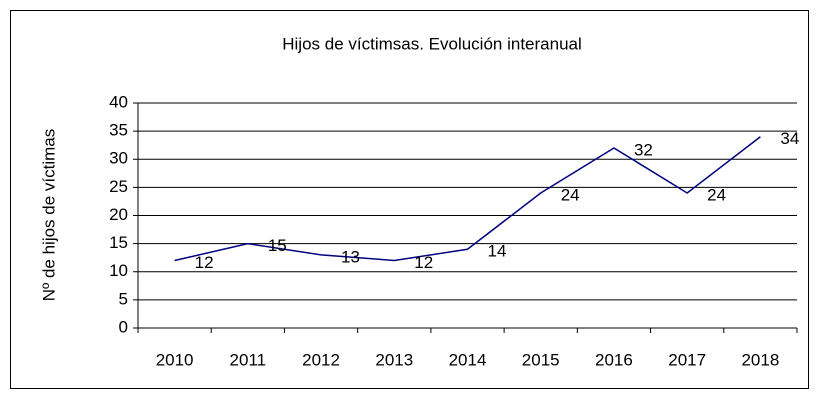  I want to click on y-tick-label: 5, so click(123, 298).